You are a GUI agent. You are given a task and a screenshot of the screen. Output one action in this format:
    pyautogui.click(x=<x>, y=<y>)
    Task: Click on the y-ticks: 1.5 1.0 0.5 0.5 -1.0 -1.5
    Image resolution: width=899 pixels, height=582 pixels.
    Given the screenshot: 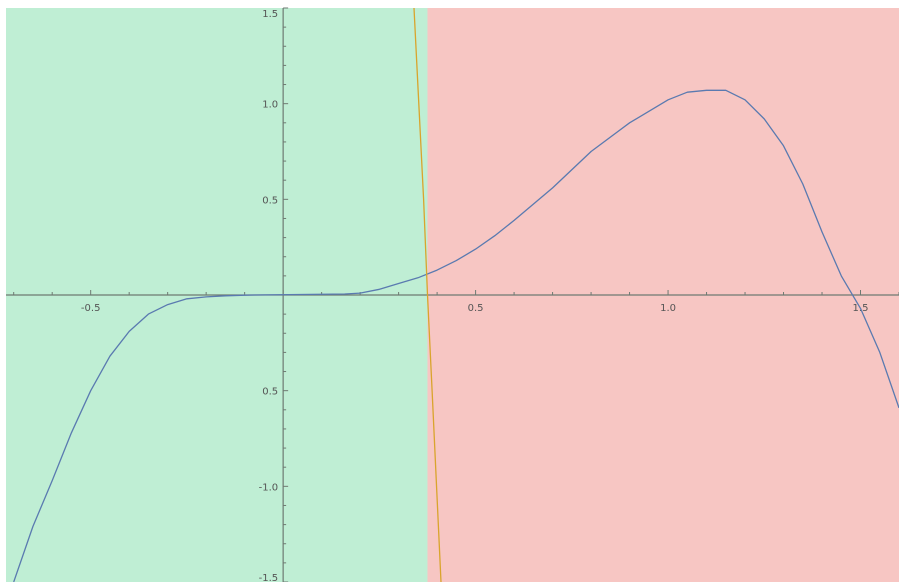 What is the action you would take?
    pyautogui.click(x=274, y=294)
    